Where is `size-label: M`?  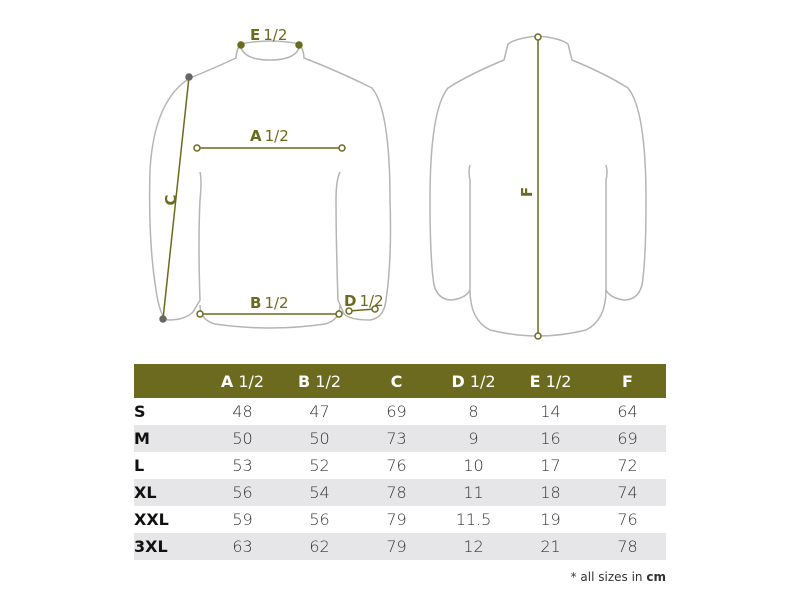 size-label: M is located at coordinates (169, 438).